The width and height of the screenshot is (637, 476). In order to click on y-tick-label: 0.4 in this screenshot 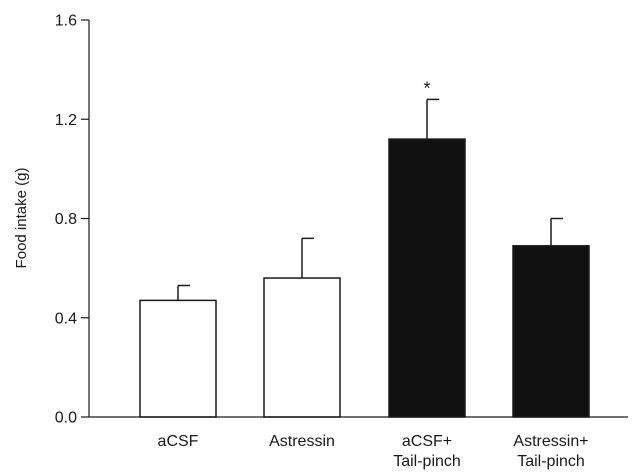, I will do `click(66, 318)`.